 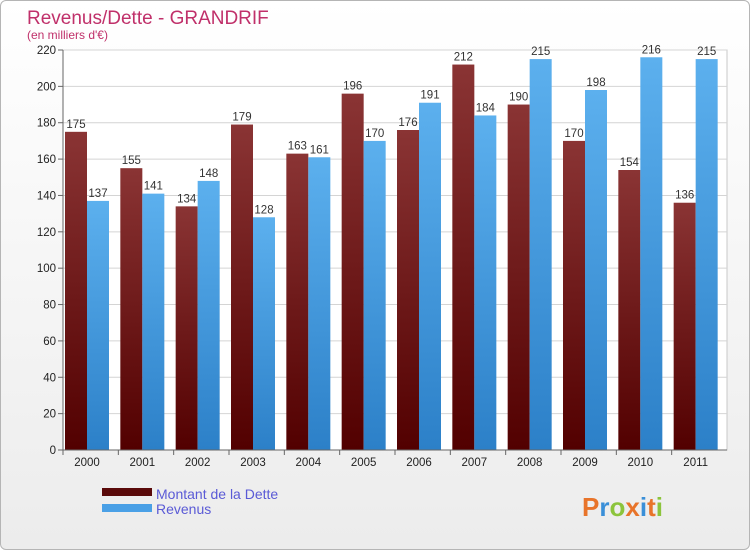 I want to click on legend-label-revenus: Revenus, so click(x=183, y=509).